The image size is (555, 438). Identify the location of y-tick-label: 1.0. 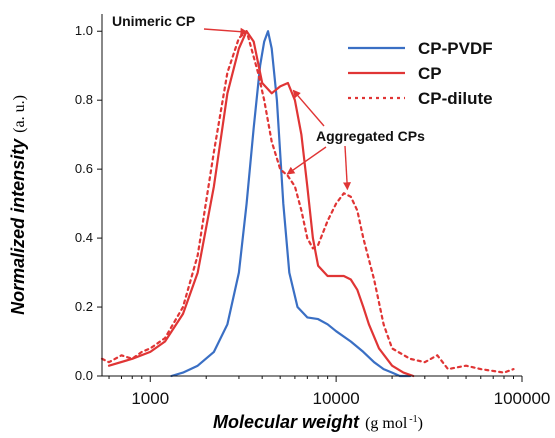
(84, 30).